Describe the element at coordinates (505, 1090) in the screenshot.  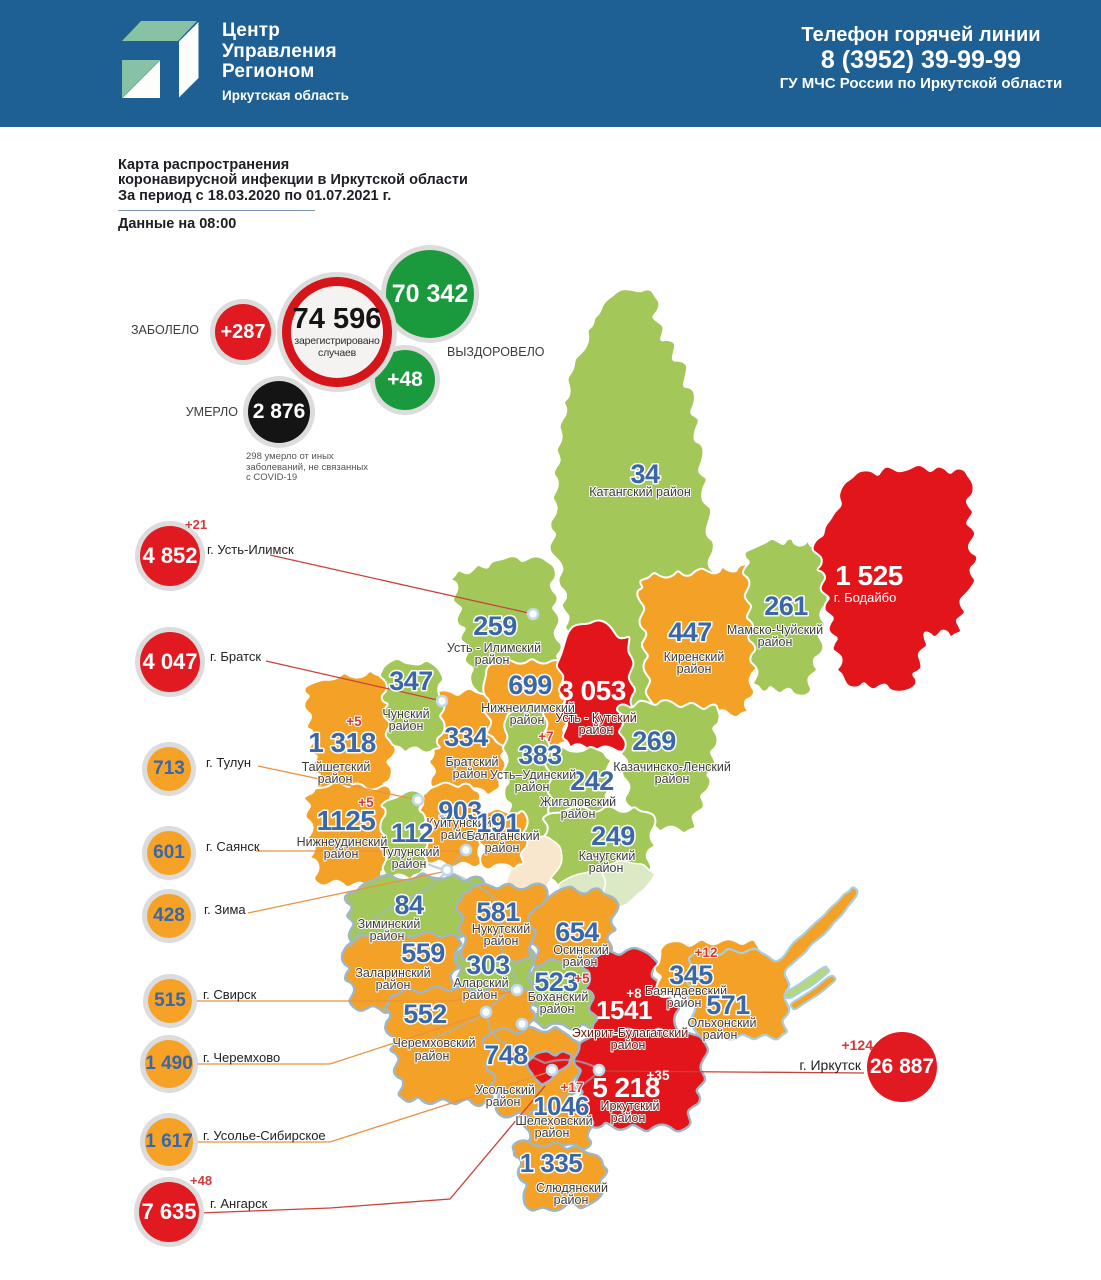
I see `svg-text: Усольский` at that location.